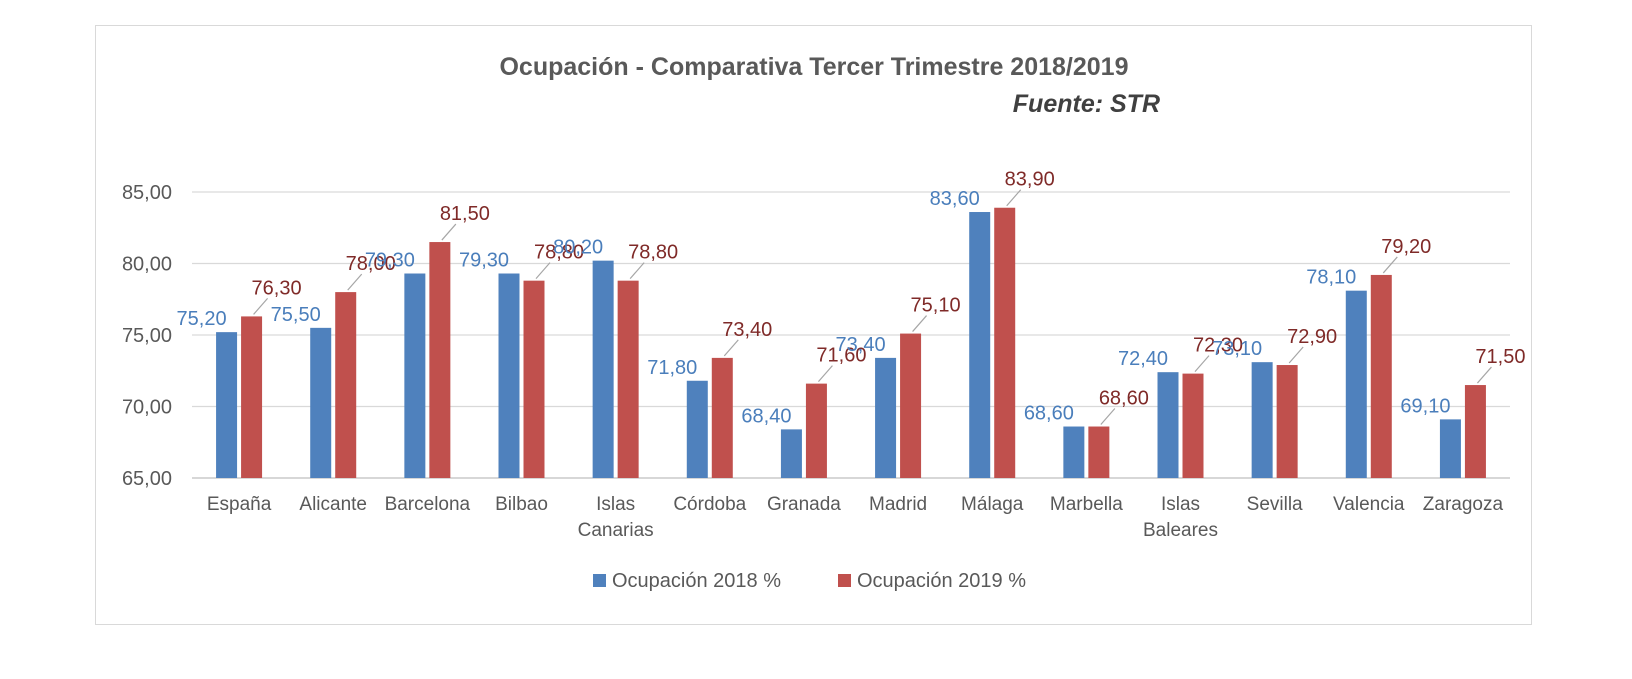  What do you see at coordinates (1180, 530) in the screenshot?
I see `x-tick-label: Baleares` at bounding box center [1180, 530].